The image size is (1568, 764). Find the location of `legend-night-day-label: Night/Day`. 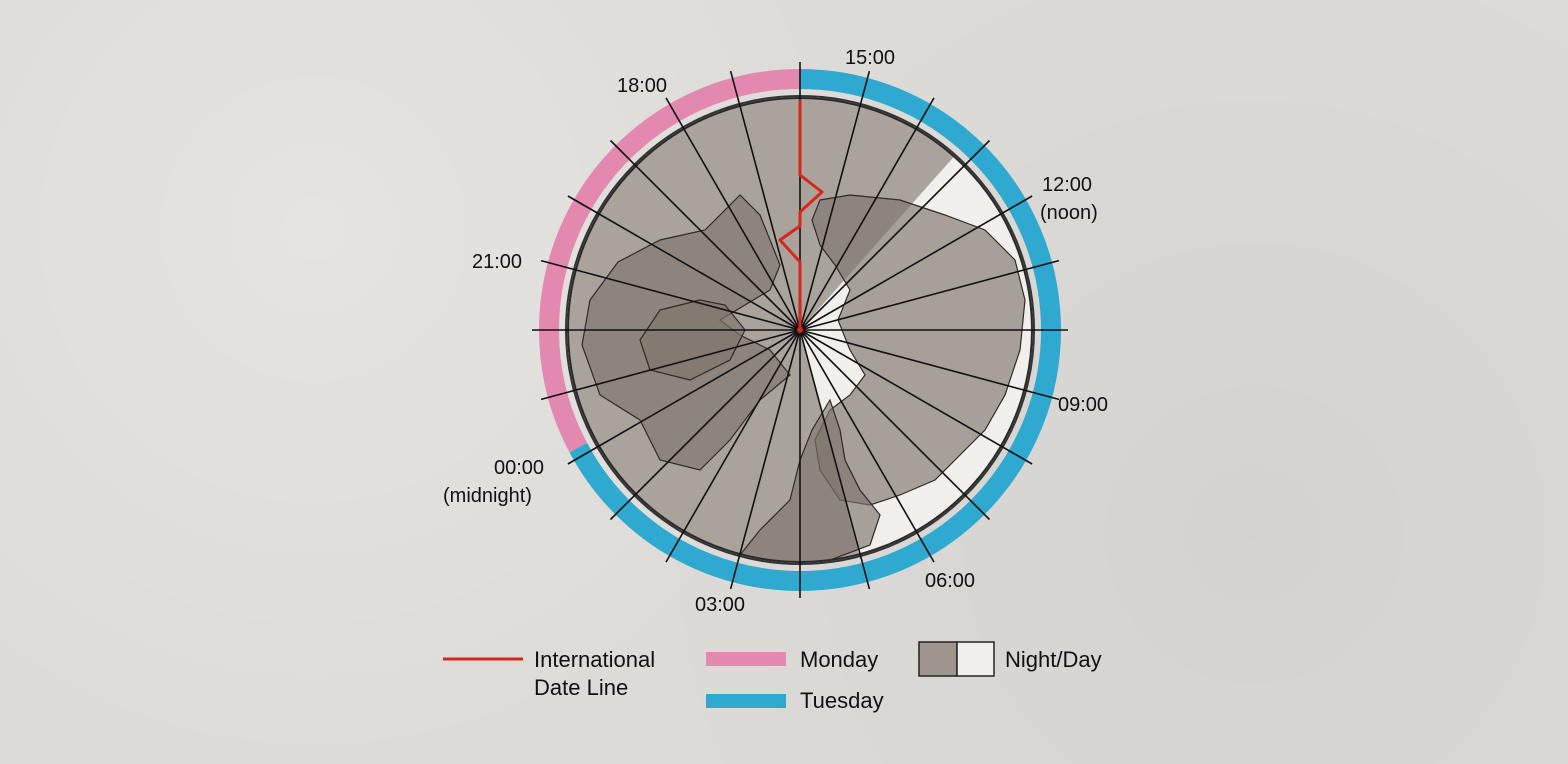

legend-night-day-label: Night/Day is located at coordinates (1053, 659).